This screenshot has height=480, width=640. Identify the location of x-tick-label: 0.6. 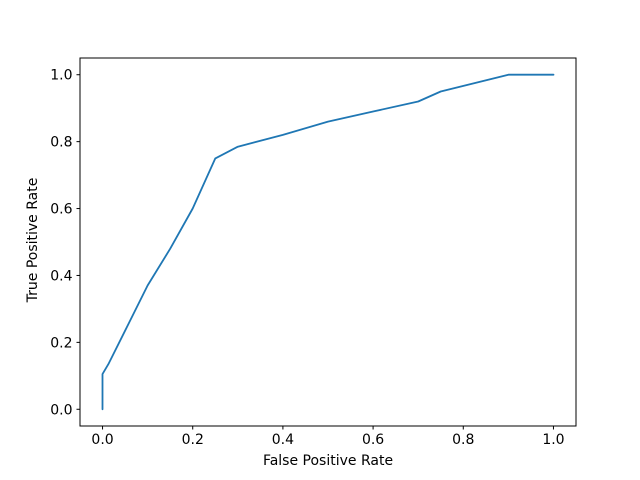
(373, 440).